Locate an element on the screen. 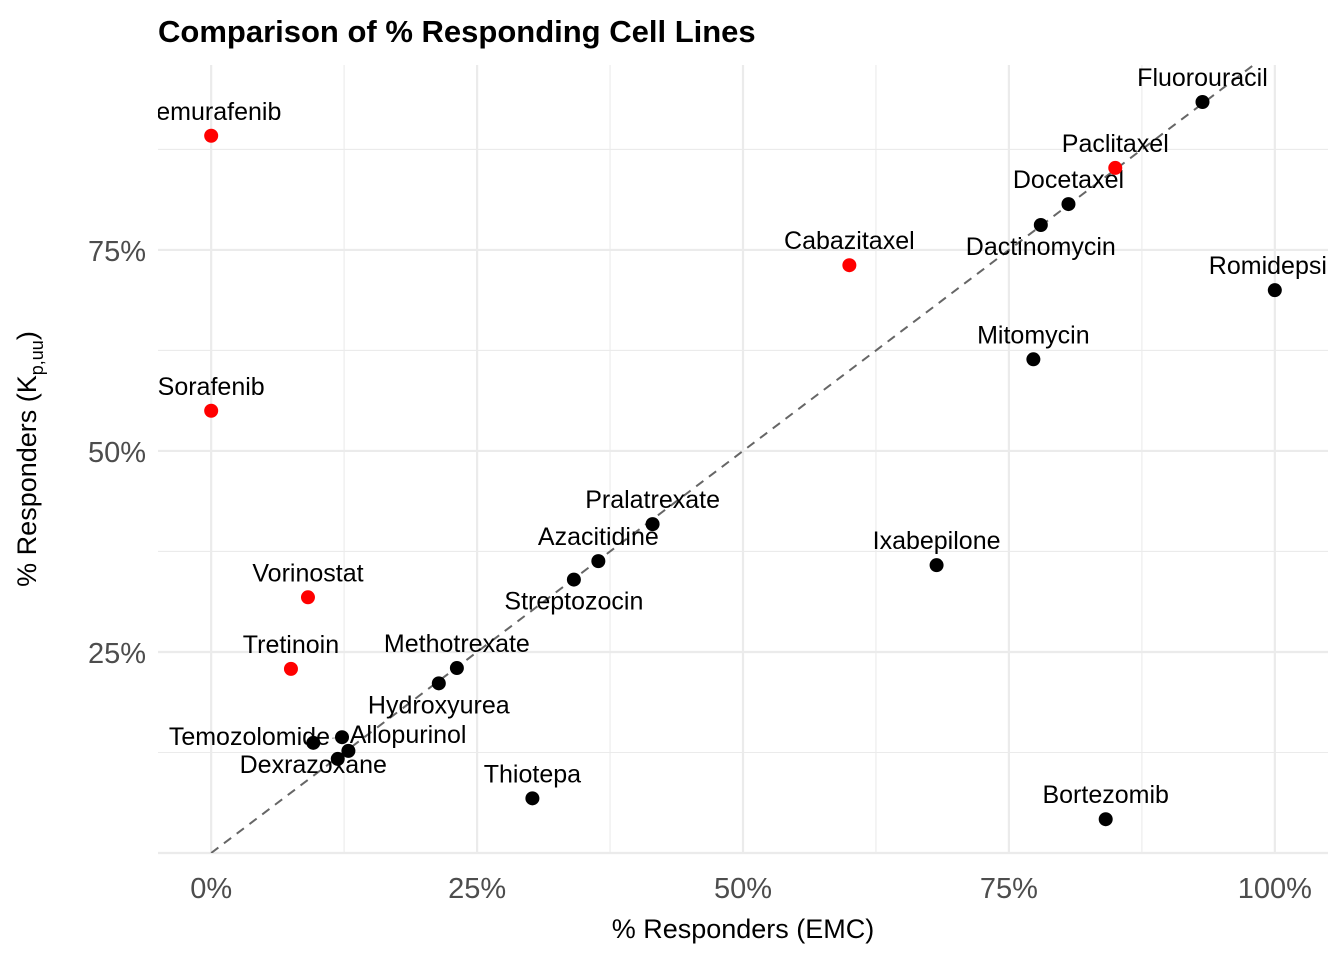 The image size is (1344, 965). data-point-label: Vorinostat is located at coordinates (307, 573).